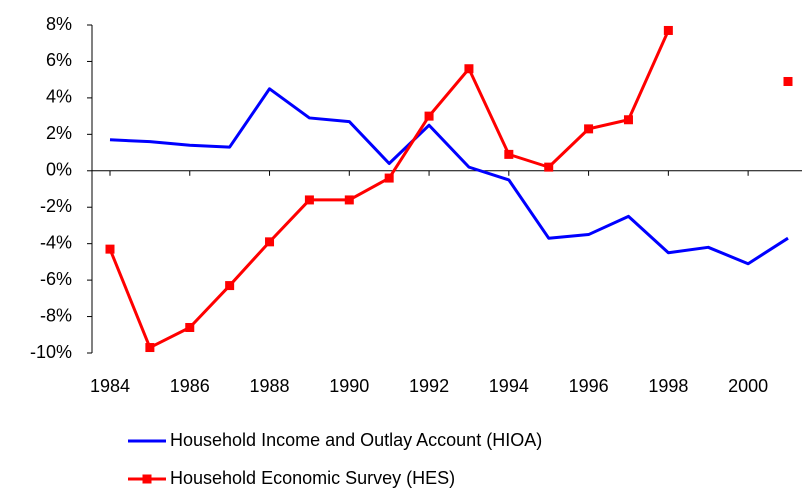 The image size is (803, 493). What do you see at coordinates (59, 170) in the screenshot?
I see `y-tick-label: 0%` at bounding box center [59, 170].